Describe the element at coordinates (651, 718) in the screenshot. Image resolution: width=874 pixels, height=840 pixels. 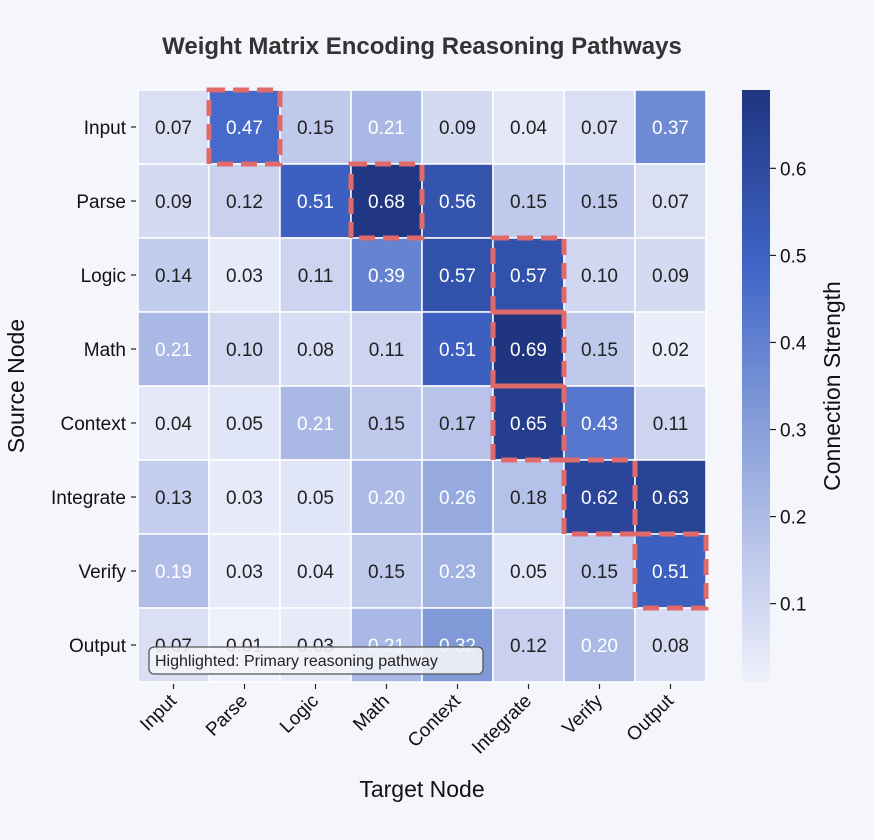
I see `x-tick-label: Output` at that location.